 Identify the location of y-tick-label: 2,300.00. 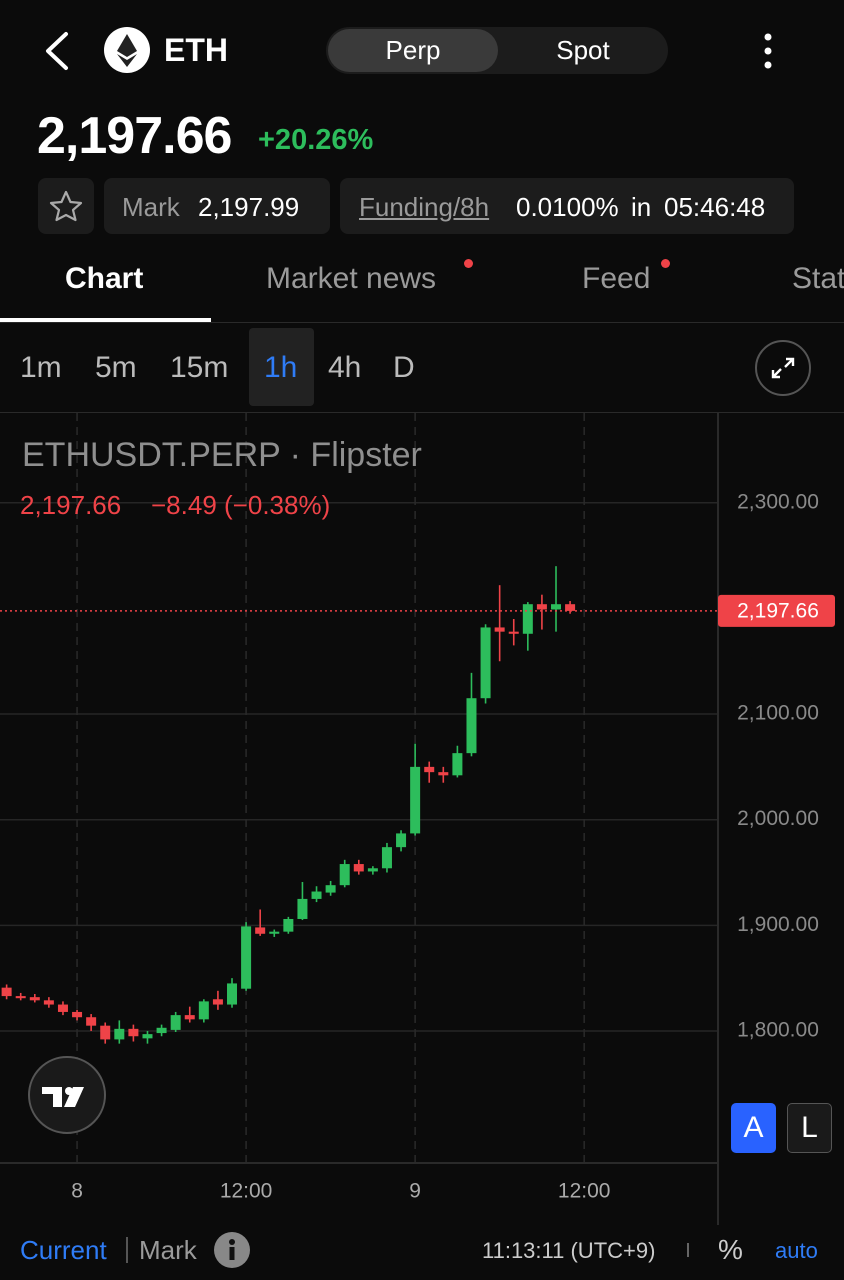
(778, 501).